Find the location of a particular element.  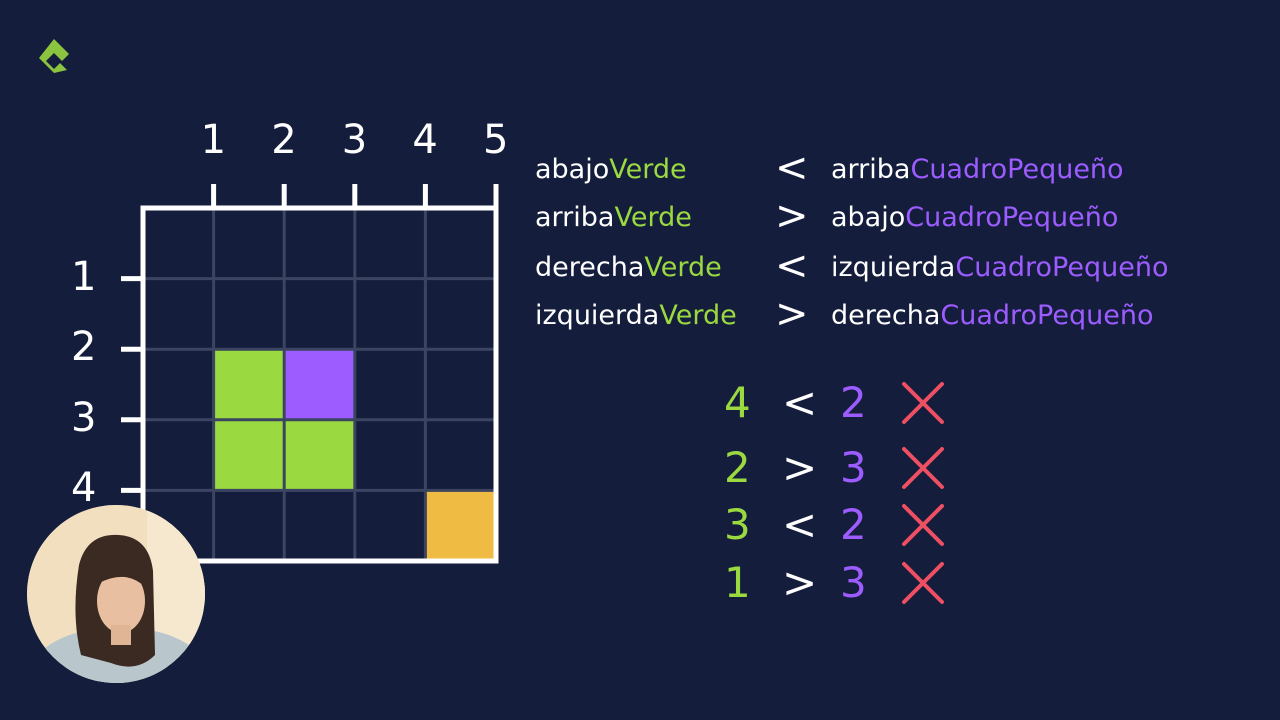

condition-right-word: izquierda is located at coordinates (893, 267).